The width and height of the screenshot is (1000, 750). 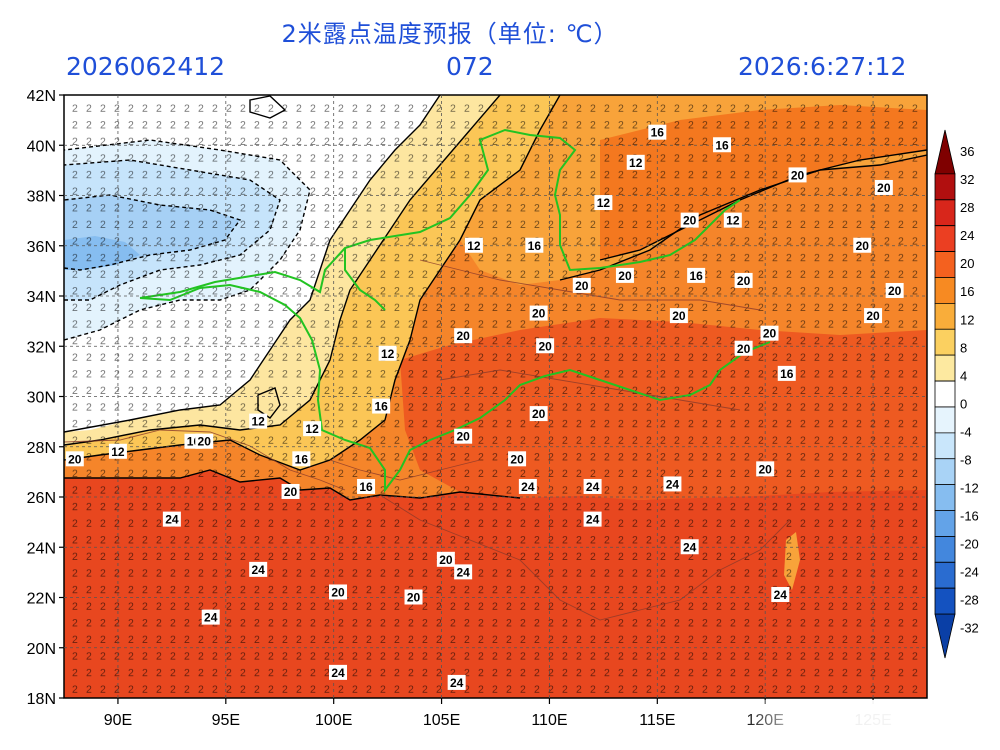 I want to click on lead-hours-label: 072, so click(x=470, y=66).